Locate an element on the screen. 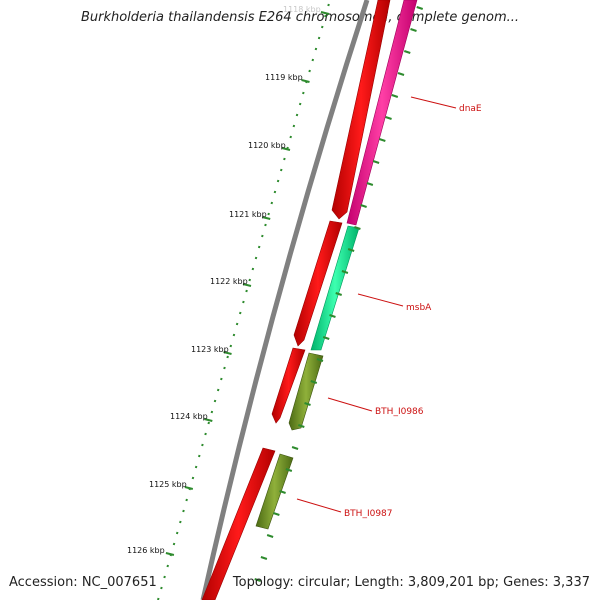 This screenshot has height=600, width=600. ruler-label: 1122 kbp is located at coordinates (229, 281).